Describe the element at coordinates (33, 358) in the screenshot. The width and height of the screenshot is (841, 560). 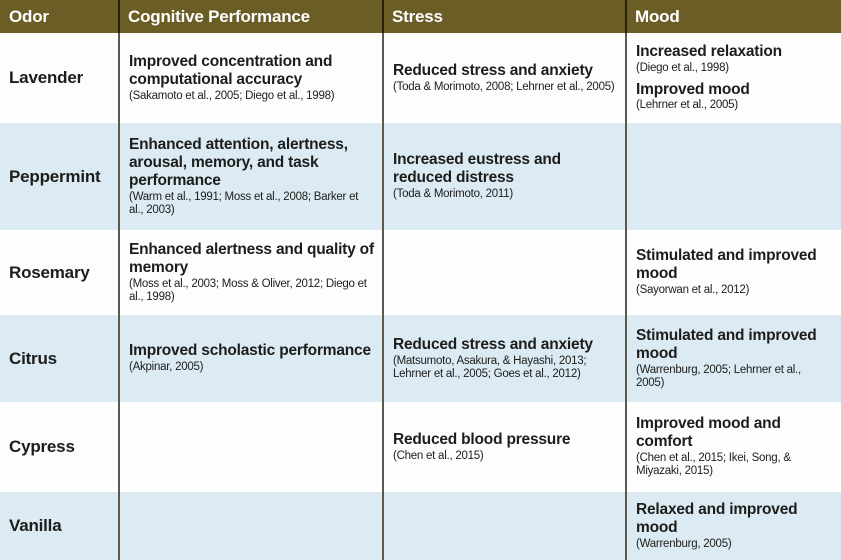
I see `odor-label: Citrus` at that location.